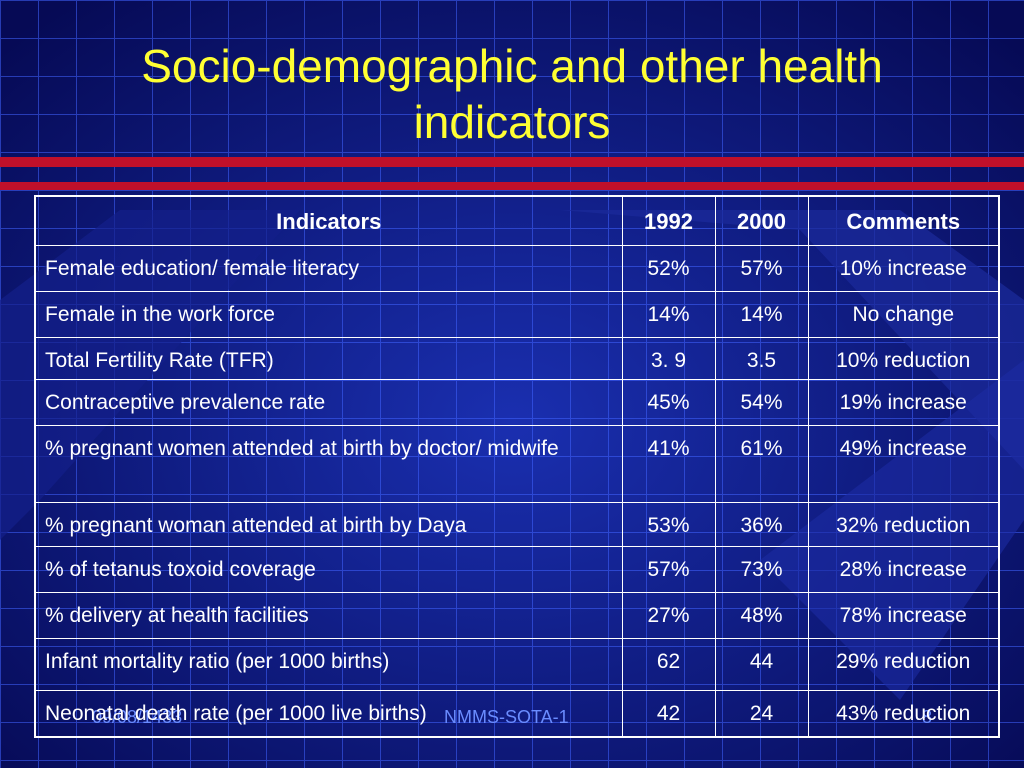 This screenshot has height=768, width=1024. What do you see at coordinates (668, 358) in the screenshot?
I see `value-1992-cell: 3. 9` at bounding box center [668, 358].